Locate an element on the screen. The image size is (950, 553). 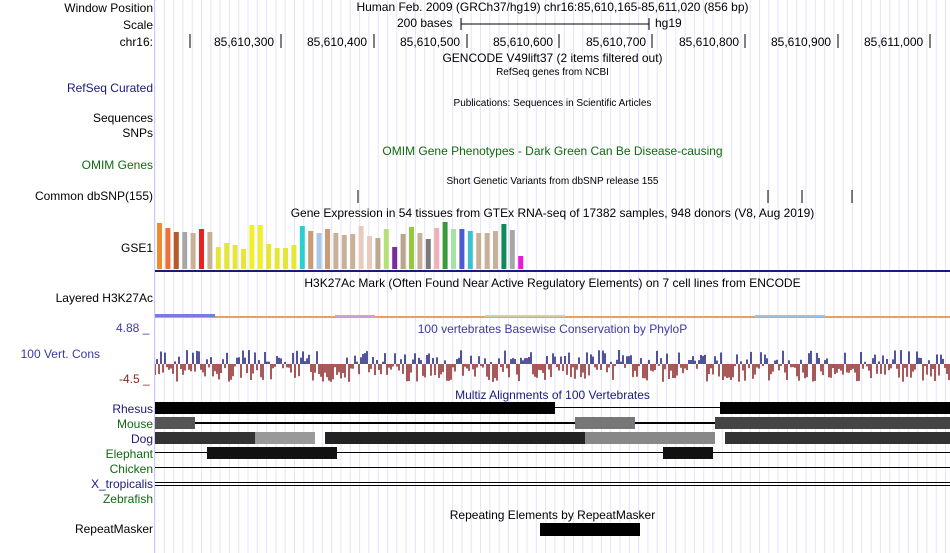
align-chicken is located at coordinates (552, 467).